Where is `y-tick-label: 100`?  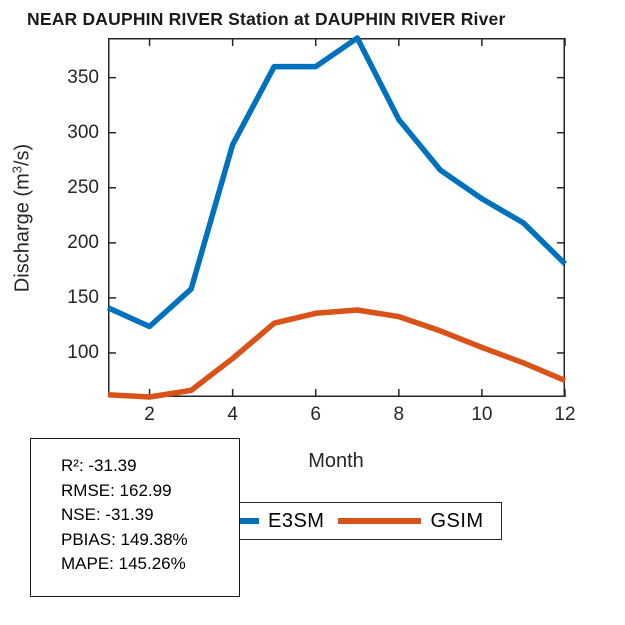
y-tick-label: 100 is located at coordinates (83, 352).